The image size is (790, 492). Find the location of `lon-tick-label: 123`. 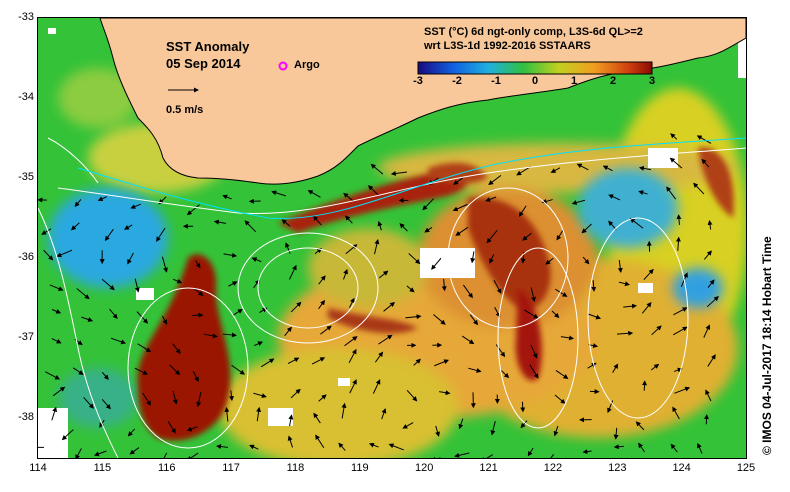

lon-tick-label: 123 is located at coordinates (617, 468).